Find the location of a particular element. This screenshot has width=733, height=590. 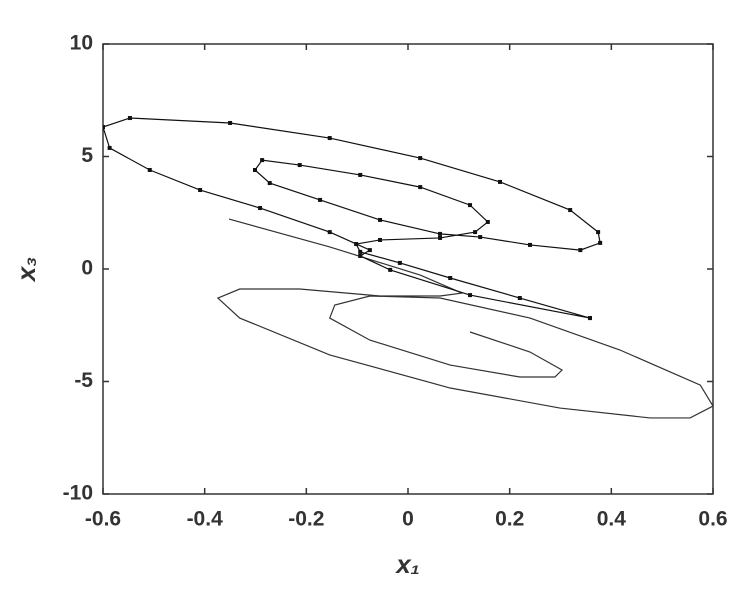

x-tick-label: -0.6 is located at coordinates (103, 519).